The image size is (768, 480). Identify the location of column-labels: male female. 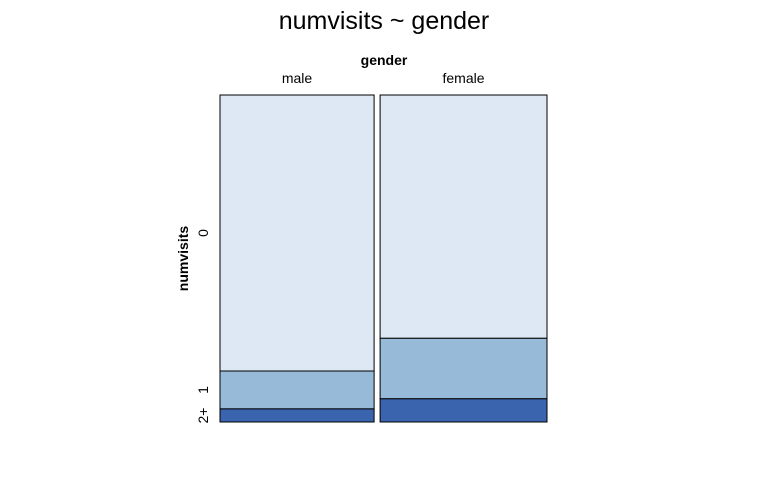
(383, 78).